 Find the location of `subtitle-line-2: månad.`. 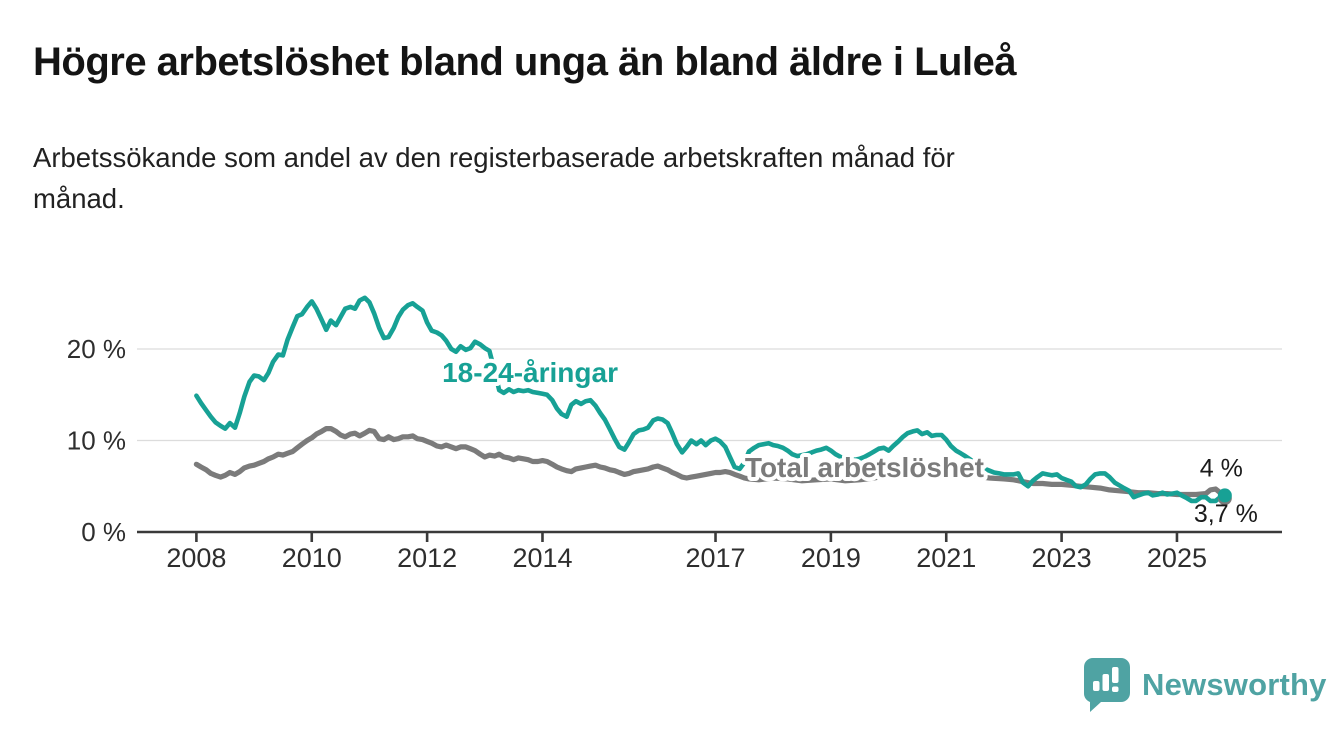

subtitle-line-2: månad. is located at coordinates (79, 198).